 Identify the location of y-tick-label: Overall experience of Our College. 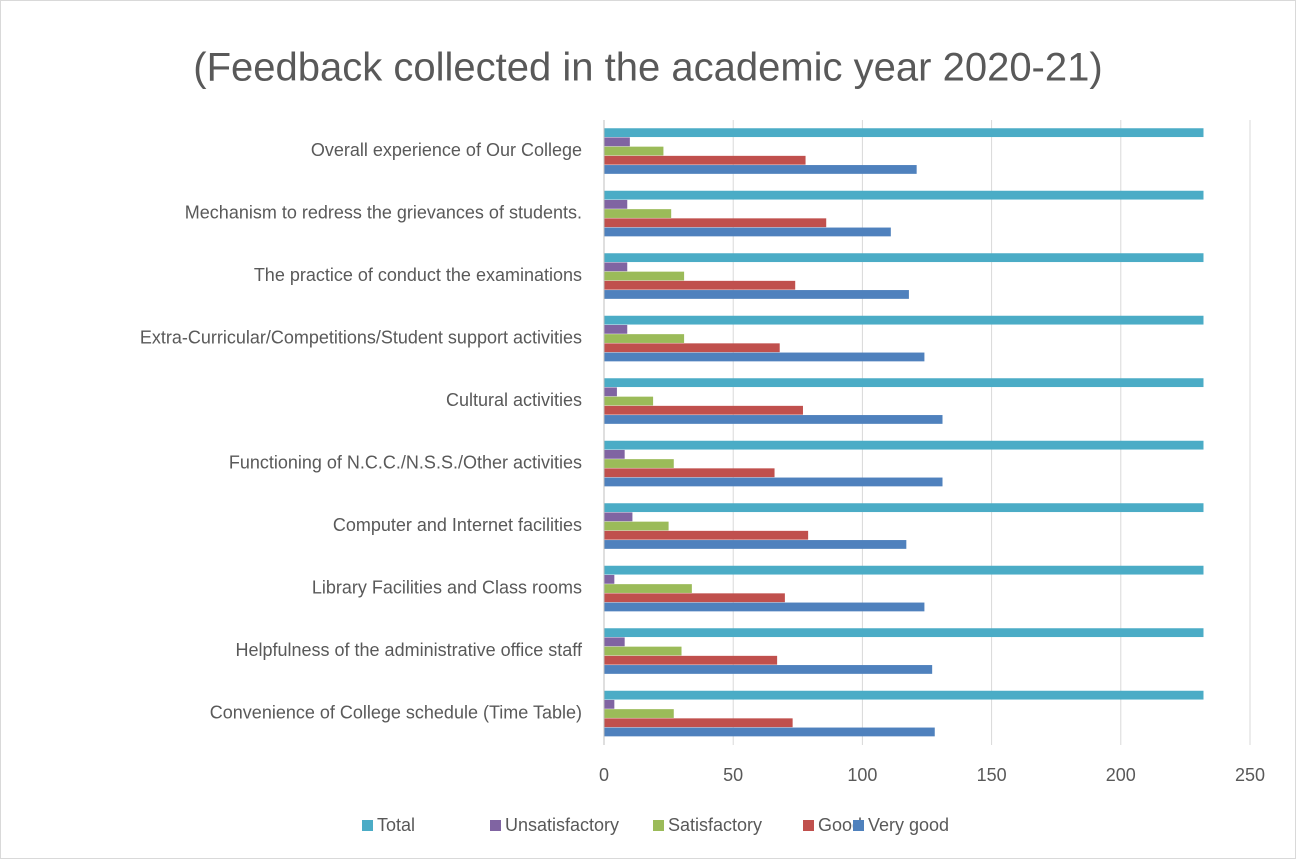
(446, 150).